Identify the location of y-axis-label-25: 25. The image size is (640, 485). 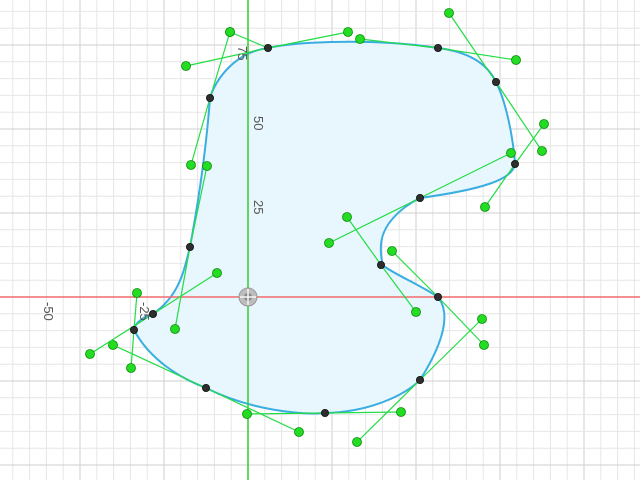
(258, 207).